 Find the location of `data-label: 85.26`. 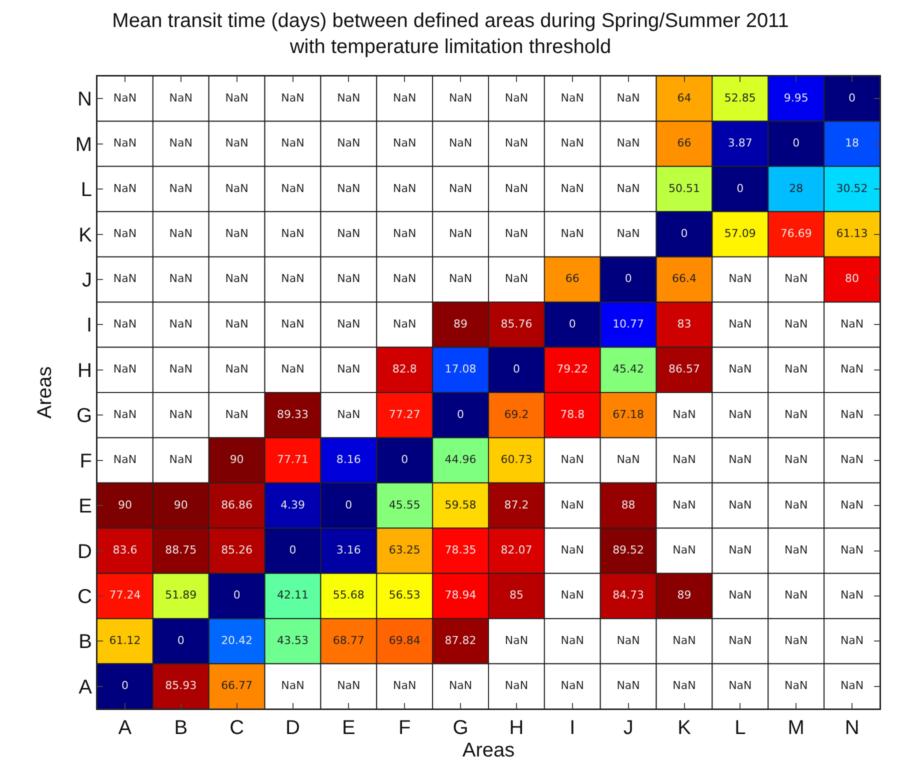

data-label: 85.26 is located at coordinates (237, 550).